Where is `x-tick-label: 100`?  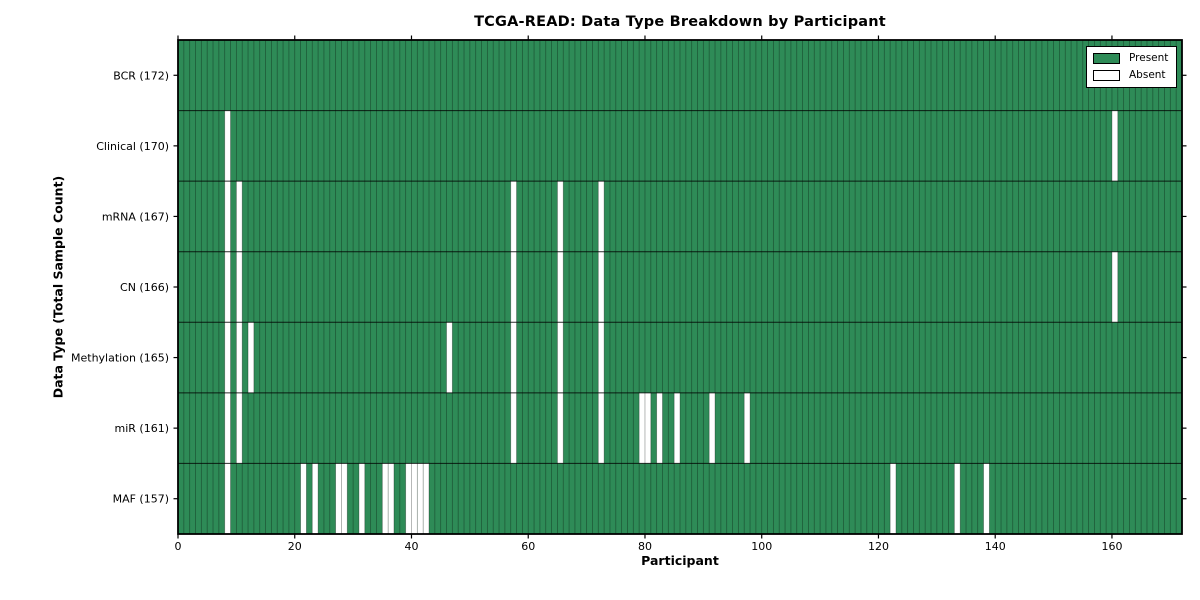
x-tick-label: 100 is located at coordinates (761, 546).